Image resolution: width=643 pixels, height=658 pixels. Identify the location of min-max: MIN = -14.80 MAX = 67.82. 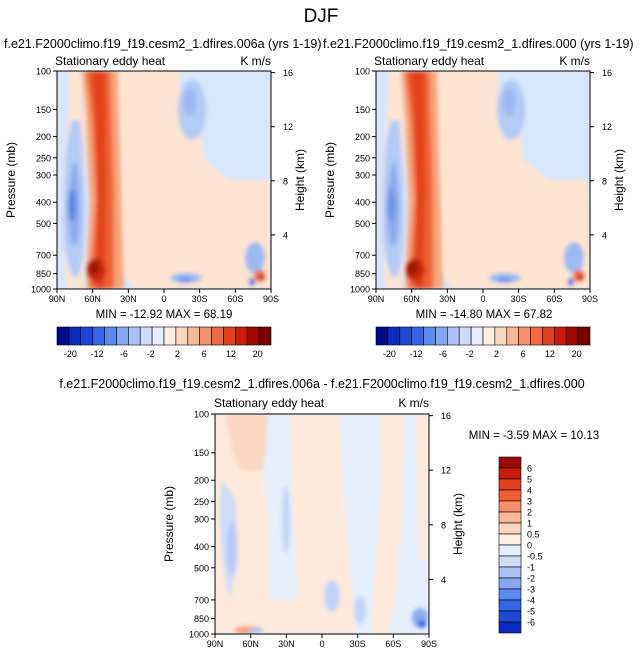
(484, 315).